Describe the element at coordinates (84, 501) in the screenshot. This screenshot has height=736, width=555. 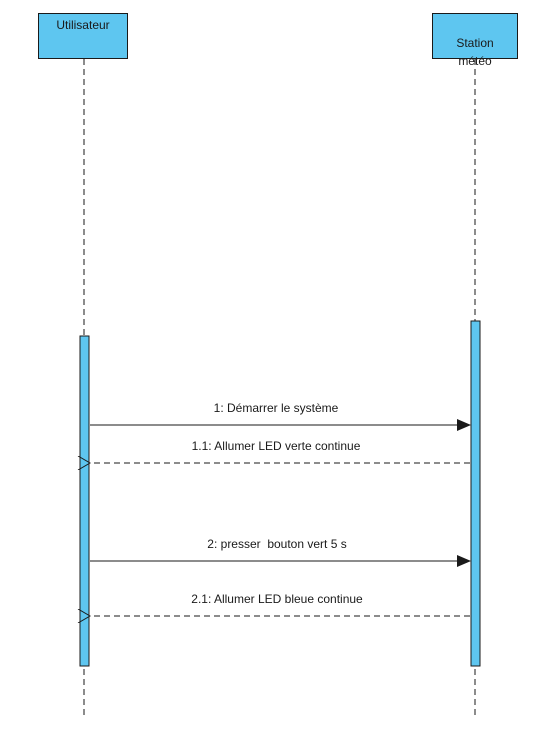
I see `activation-bar-utilisateur` at that location.